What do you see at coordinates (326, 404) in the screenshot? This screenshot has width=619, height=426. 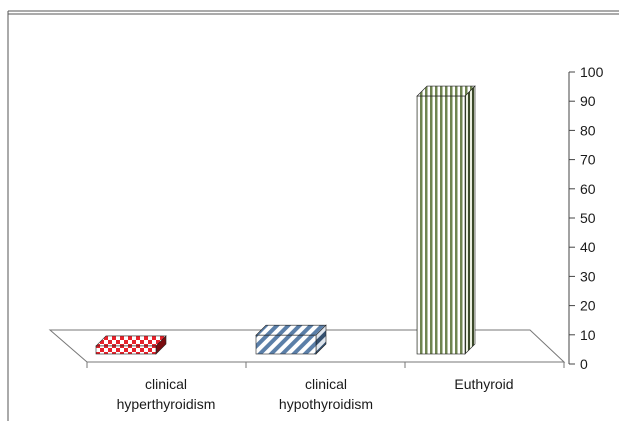 I see `x-category-label: hypothyroidism` at bounding box center [326, 404].